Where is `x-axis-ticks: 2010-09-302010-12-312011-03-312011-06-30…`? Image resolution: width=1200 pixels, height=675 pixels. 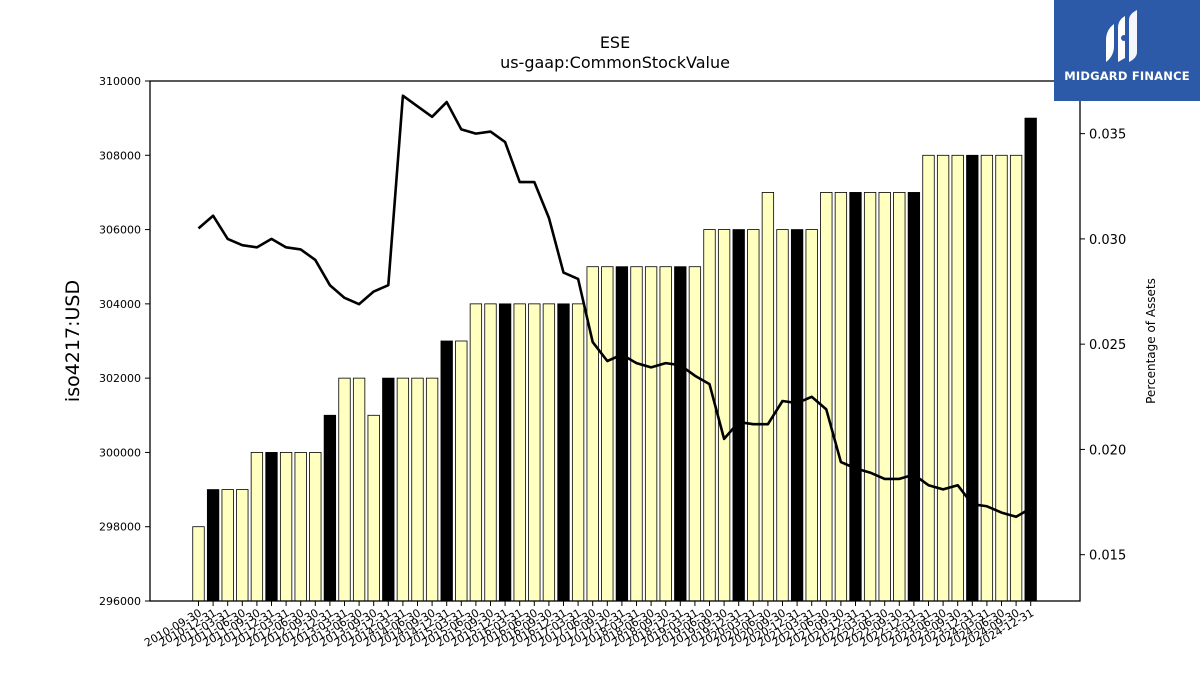
x-axis-ticks: 2010-09-302010-12-312011-03-312011-06-30… is located at coordinates (589, 625).